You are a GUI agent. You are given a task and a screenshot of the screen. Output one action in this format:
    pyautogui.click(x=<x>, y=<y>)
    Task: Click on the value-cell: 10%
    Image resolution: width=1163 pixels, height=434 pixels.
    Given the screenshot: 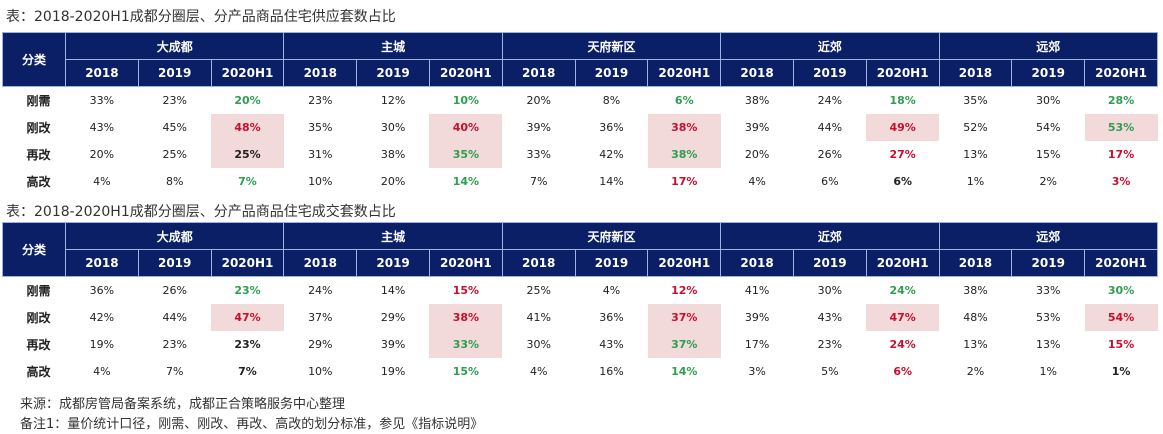 What is the action you would take?
    pyautogui.click(x=320, y=181)
    